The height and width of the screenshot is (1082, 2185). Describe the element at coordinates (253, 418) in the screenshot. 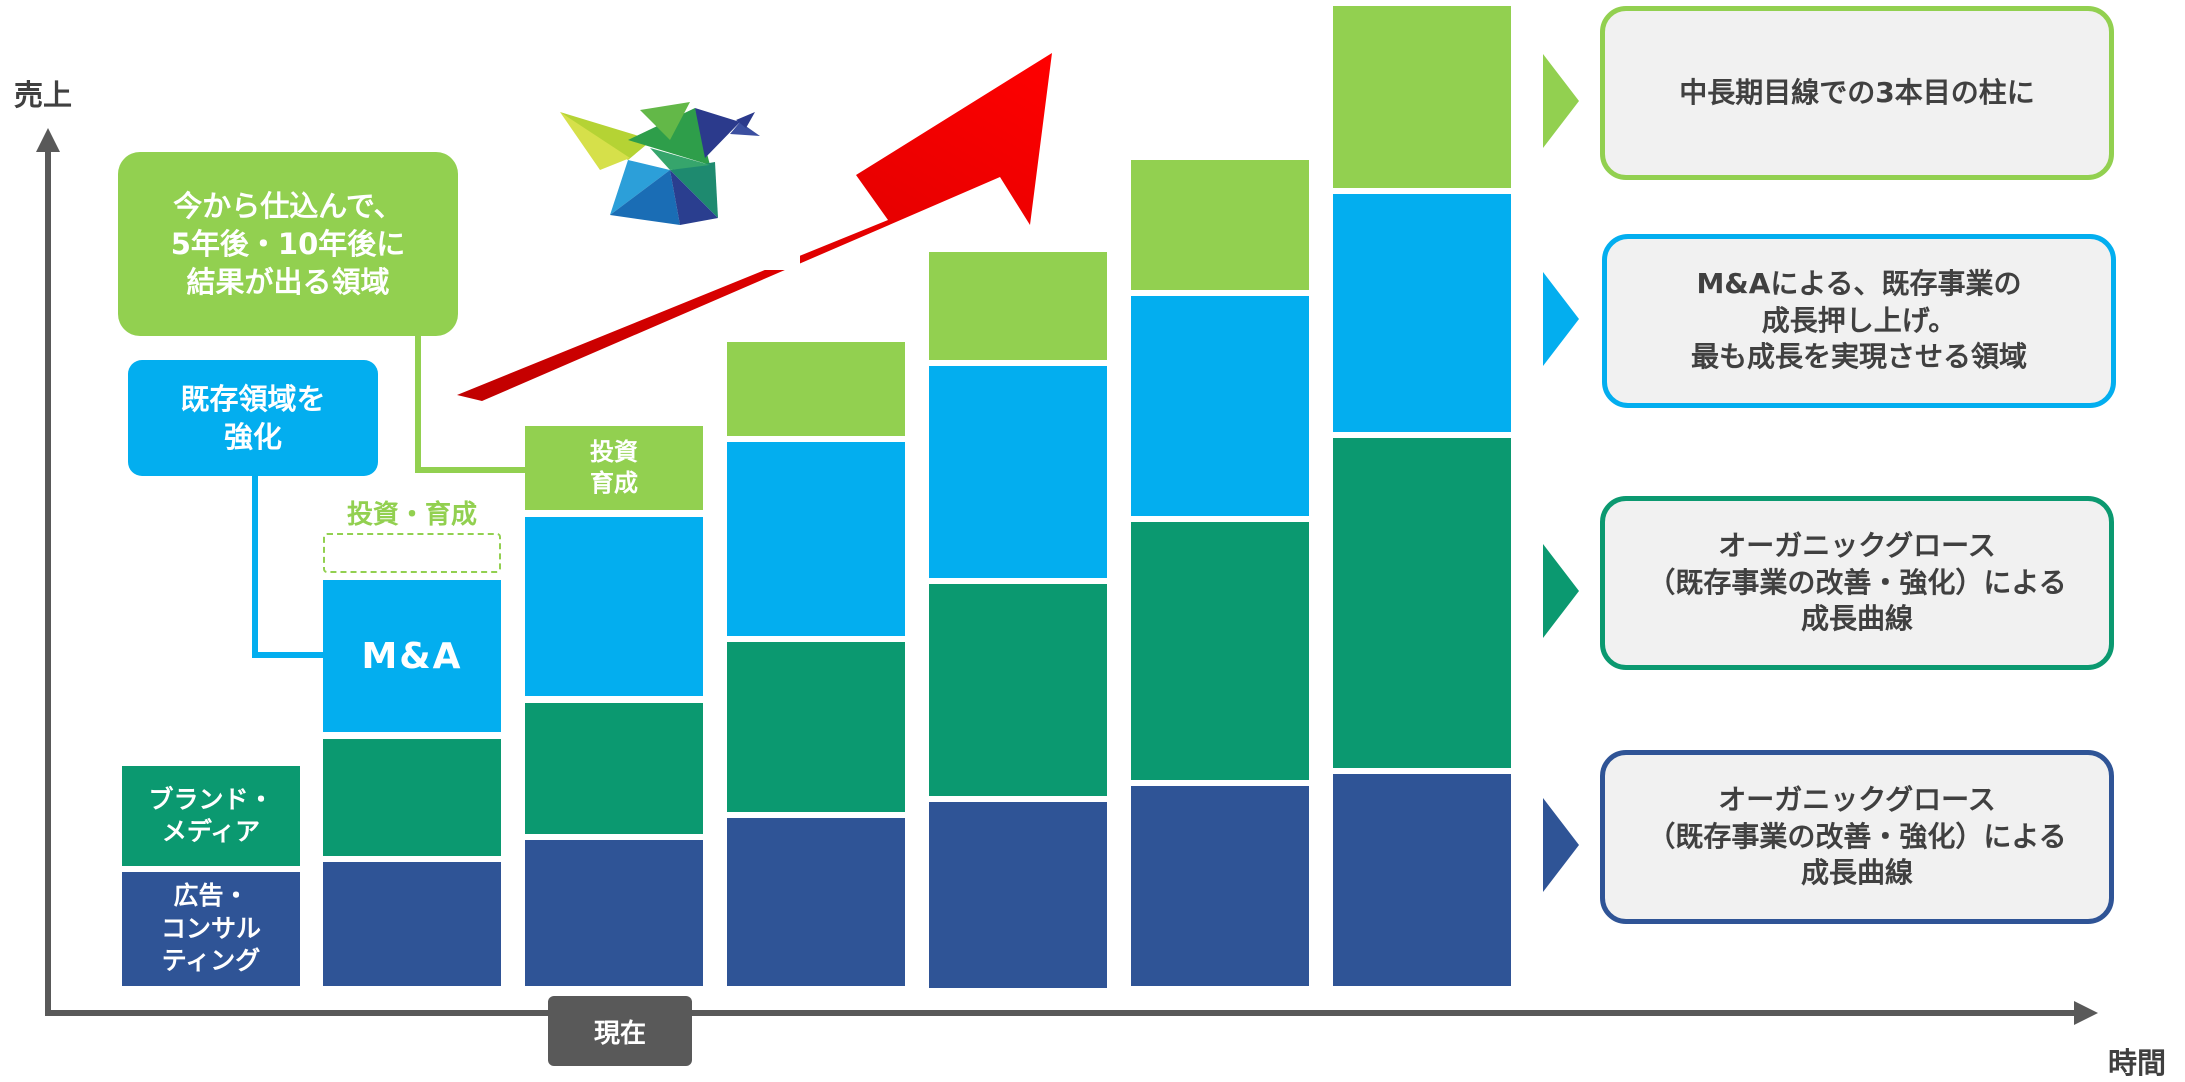

I see `strengthen-callout: 既存領域を 強化` at that location.